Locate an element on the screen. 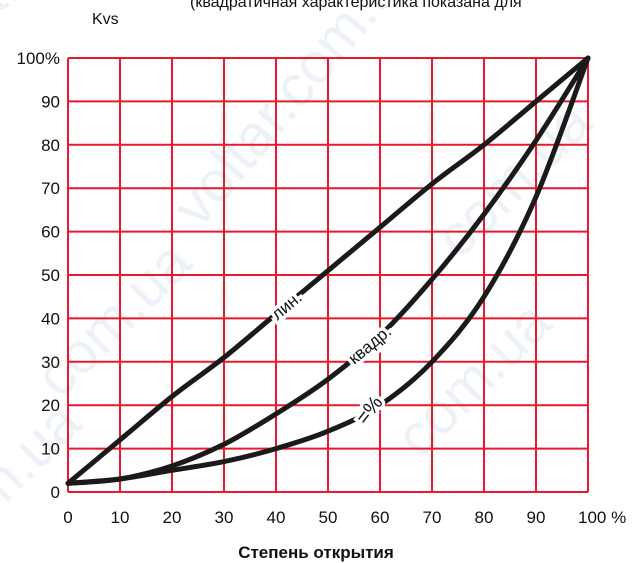 This screenshot has height=563, width=633. x-tick-label: 10 is located at coordinates (120, 517).